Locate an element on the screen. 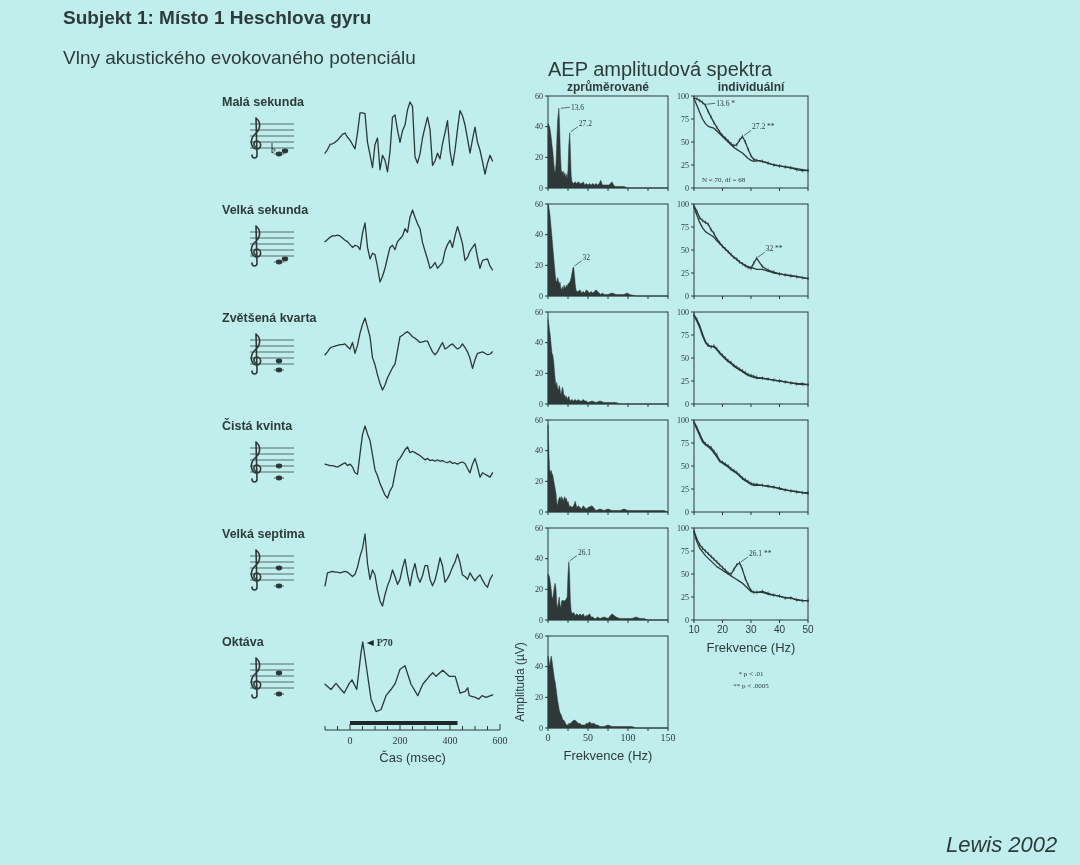 Image resolution: width=1080 pixels, height=865 pixels. chart-title: Velká septima is located at coordinates (264, 534).